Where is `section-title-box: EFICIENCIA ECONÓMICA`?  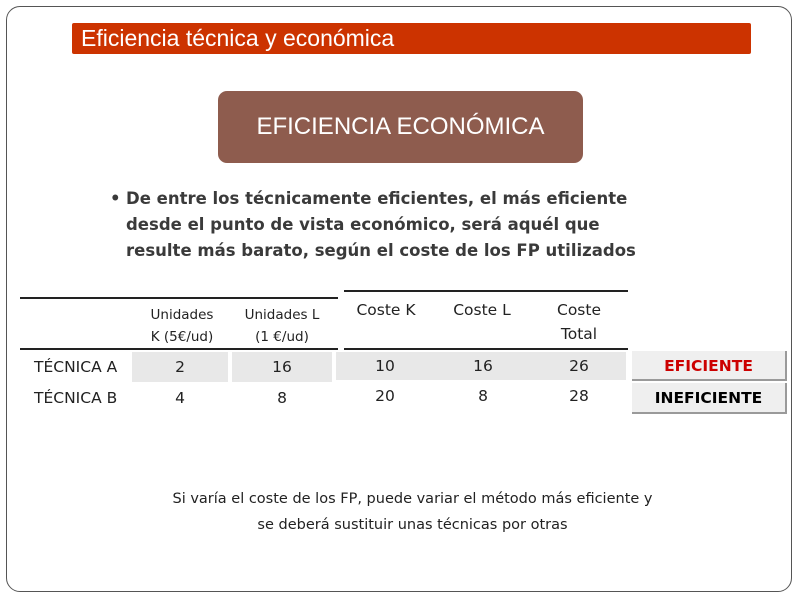
section-title-box: EFICIENCIA ECONÓMICA is located at coordinates (400, 127).